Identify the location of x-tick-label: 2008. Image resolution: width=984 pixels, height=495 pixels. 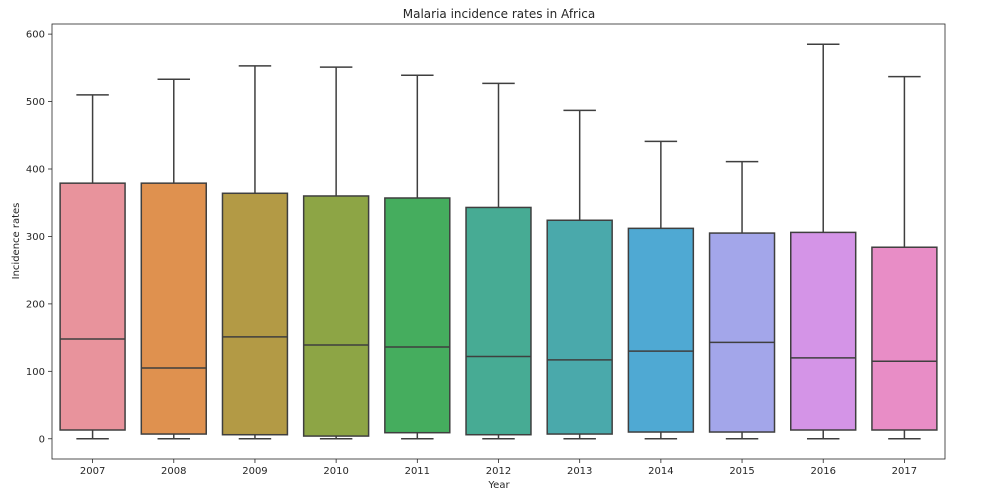
(173, 471).